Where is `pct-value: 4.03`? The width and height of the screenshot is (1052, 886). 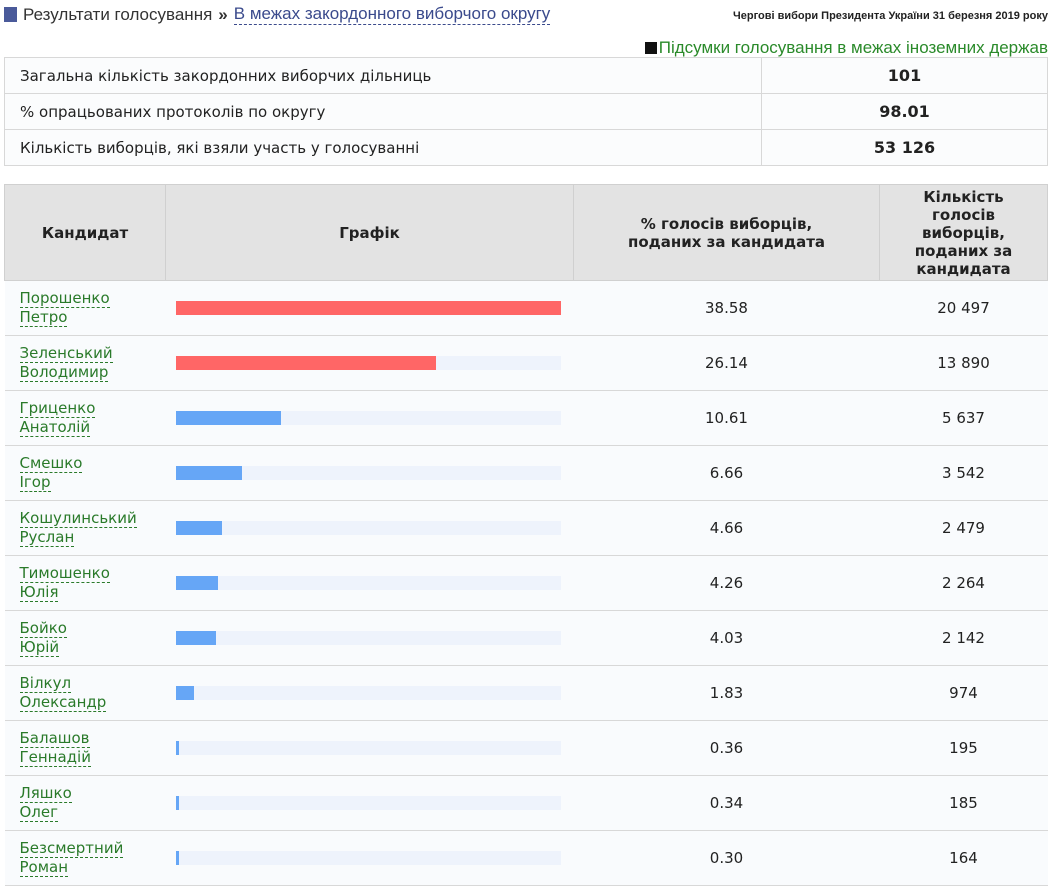 pct-value: 4.03 is located at coordinates (726, 638).